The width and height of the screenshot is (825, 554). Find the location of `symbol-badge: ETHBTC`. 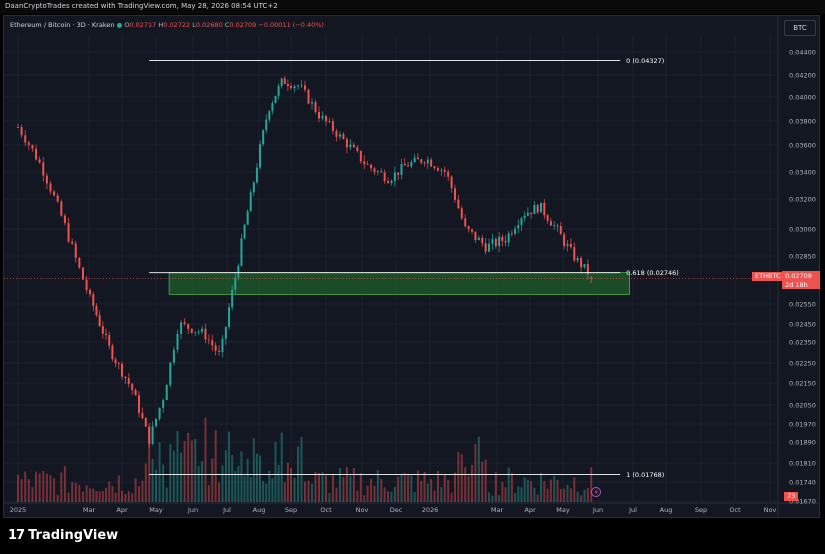

symbol-badge: ETHBTC is located at coordinates (768, 276).